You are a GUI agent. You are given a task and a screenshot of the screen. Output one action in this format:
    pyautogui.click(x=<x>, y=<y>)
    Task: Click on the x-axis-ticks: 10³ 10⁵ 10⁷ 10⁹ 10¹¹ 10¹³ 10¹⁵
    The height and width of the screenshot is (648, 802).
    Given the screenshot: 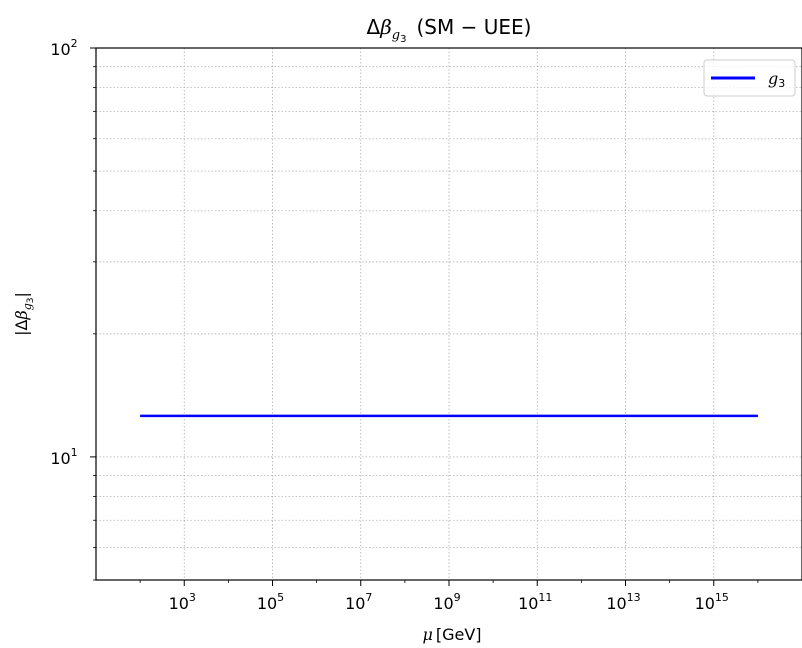 What is the action you would take?
    pyautogui.click(x=449, y=596)
    